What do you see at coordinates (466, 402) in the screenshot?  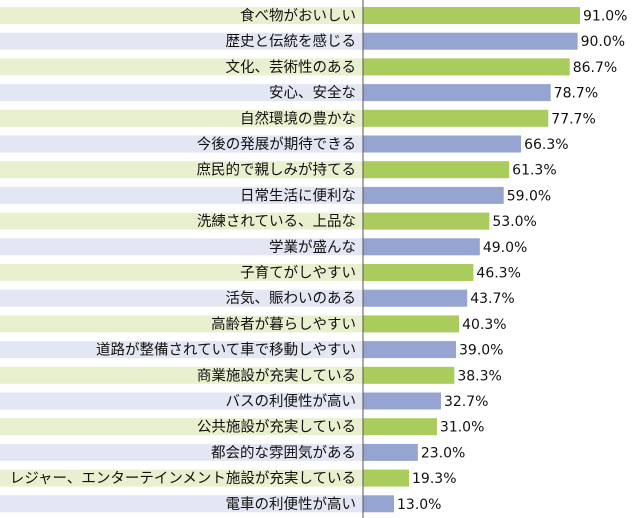 I see `data-label: 32.7%` at bounding box center [466, 402].